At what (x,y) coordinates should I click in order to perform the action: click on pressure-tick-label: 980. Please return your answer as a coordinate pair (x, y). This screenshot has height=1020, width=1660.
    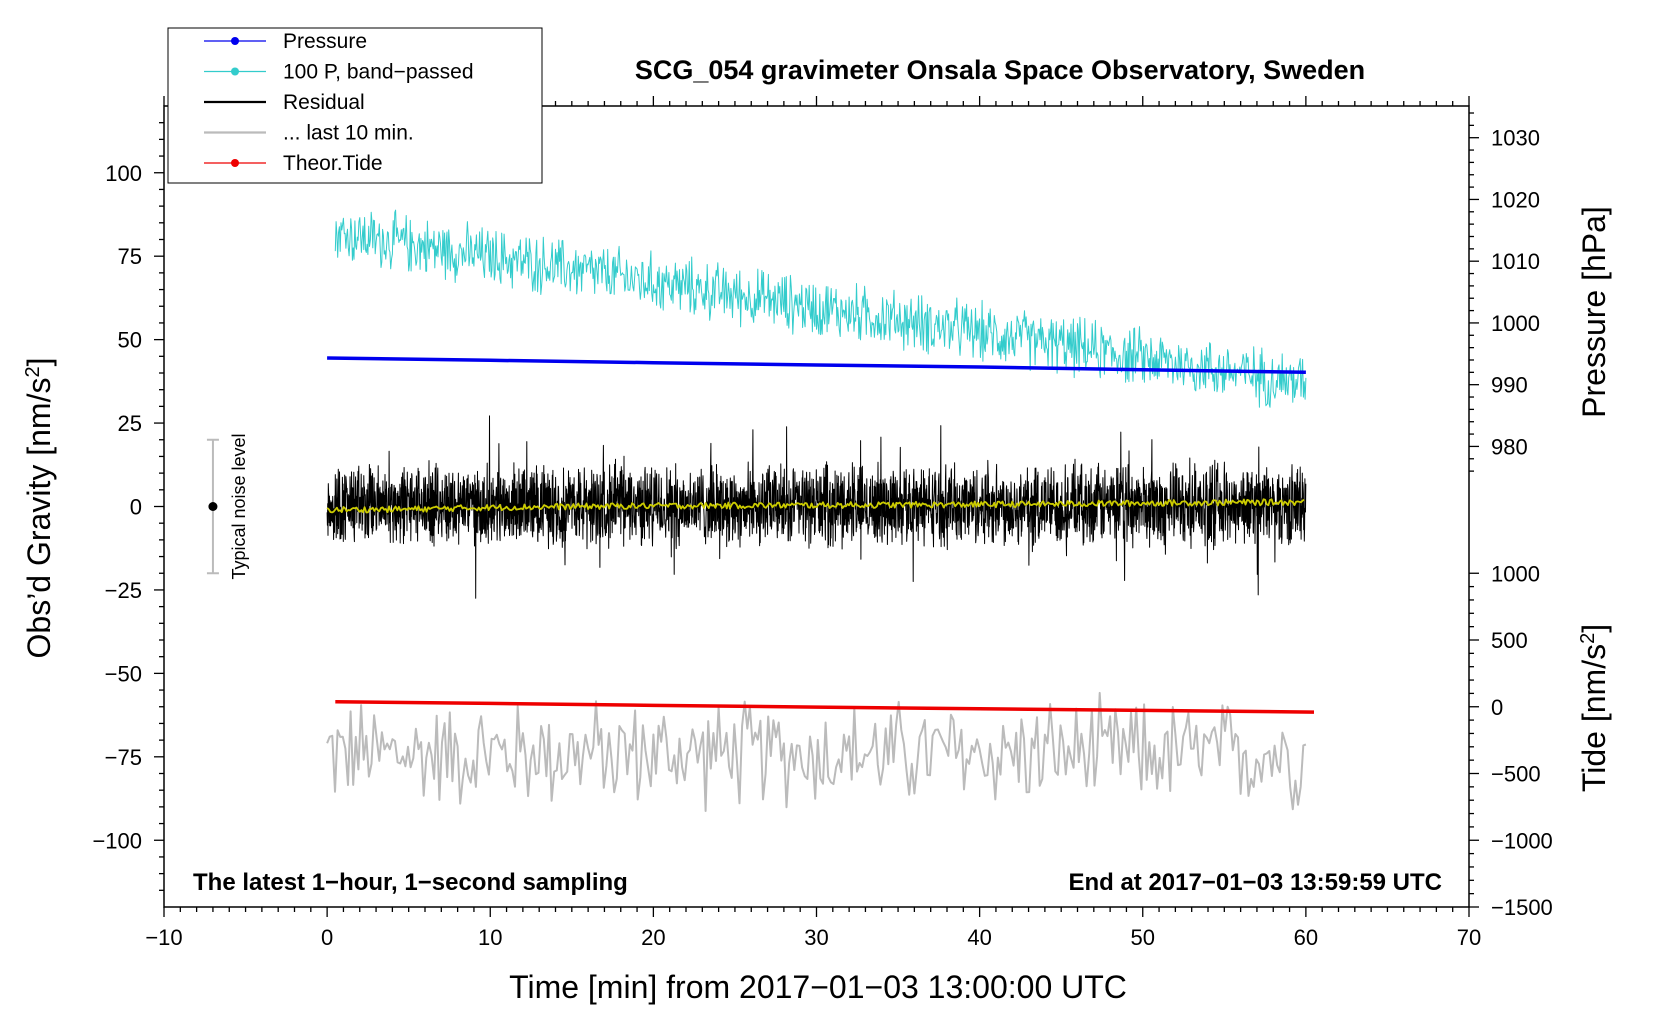
    Looking at the image, I should click on (1509, 446).